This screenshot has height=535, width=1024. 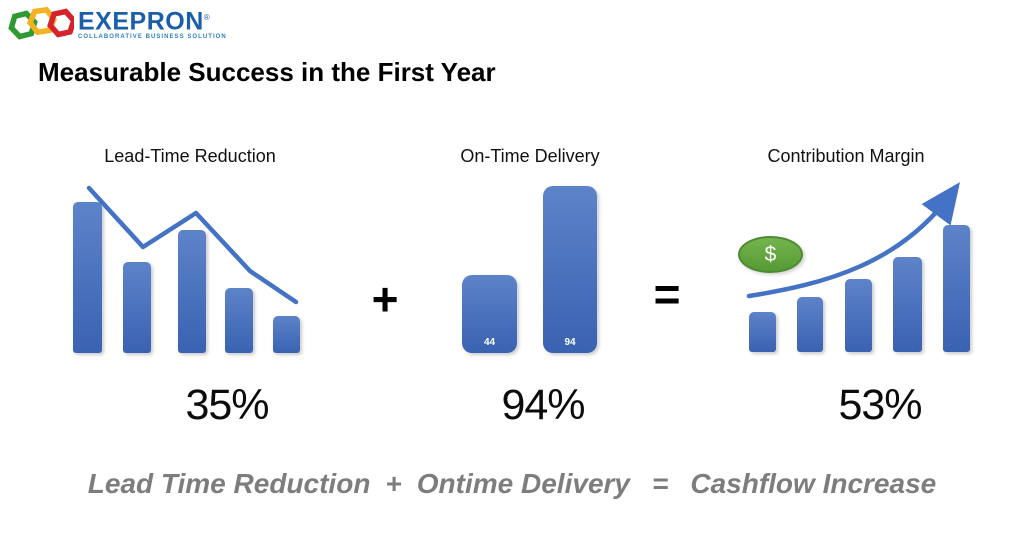 I want to click on plus-operator: +, so click(x=385, y=299).